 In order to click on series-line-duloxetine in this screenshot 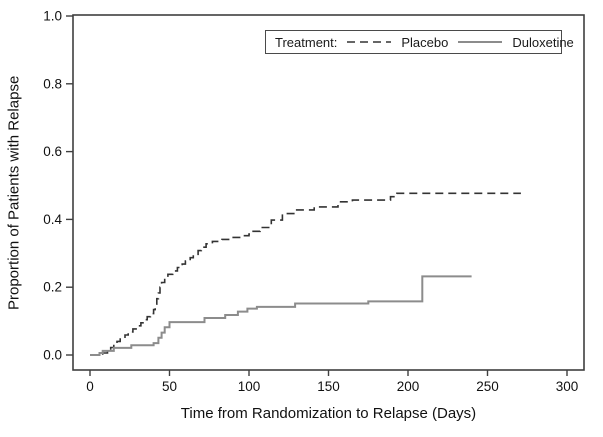, I will do `click(281, 315)`.